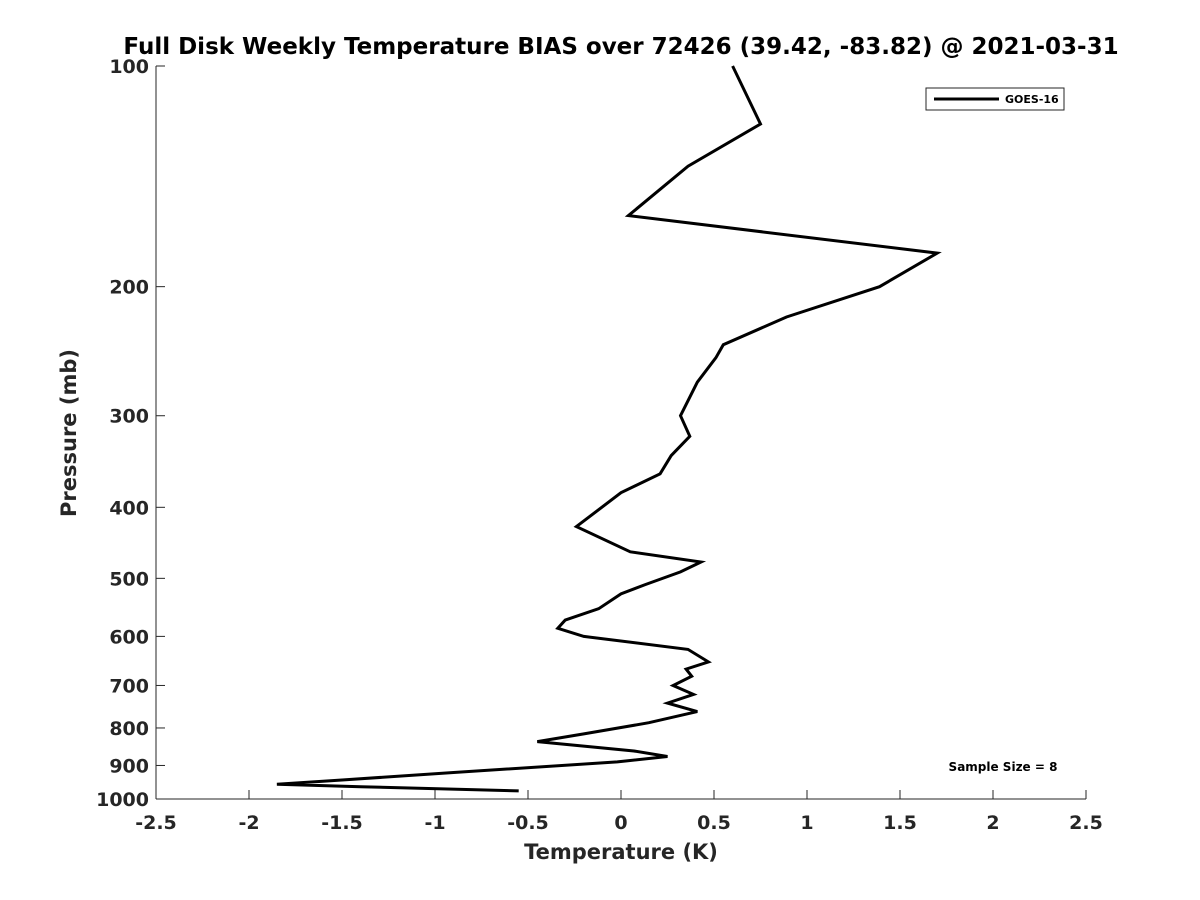  I want to click on y-tick-label: 900, so click(129, 766).